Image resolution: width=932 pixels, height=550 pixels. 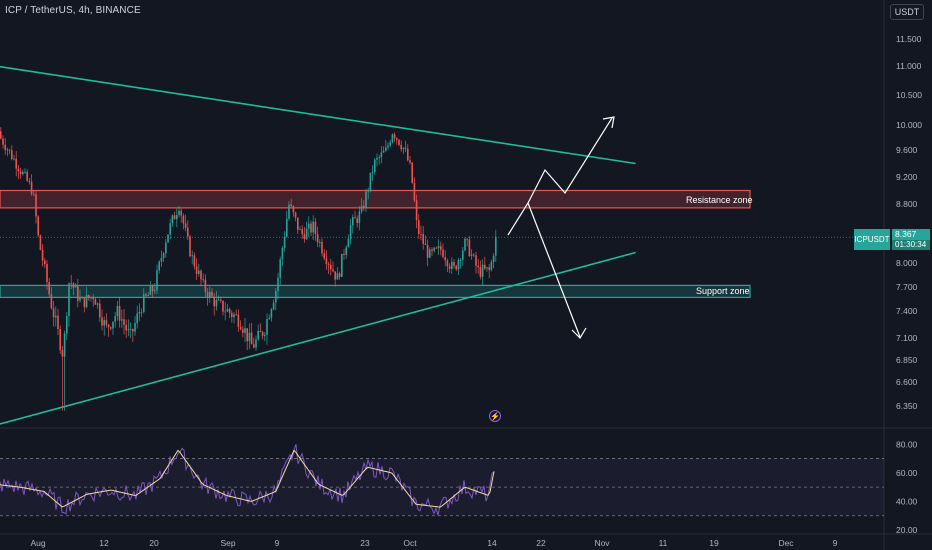 I want to click on rsi-line, so click(x=247, y=480).